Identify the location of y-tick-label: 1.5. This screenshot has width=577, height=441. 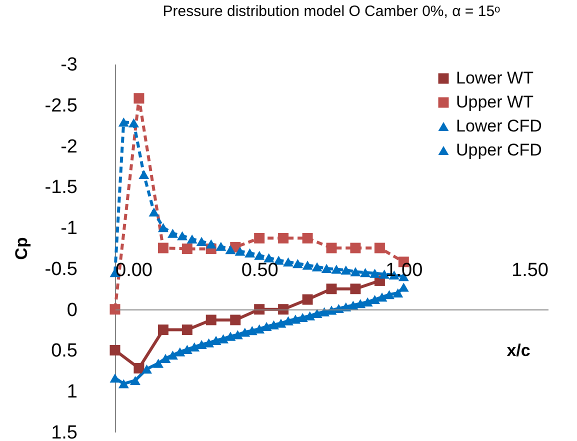
(64, 431).